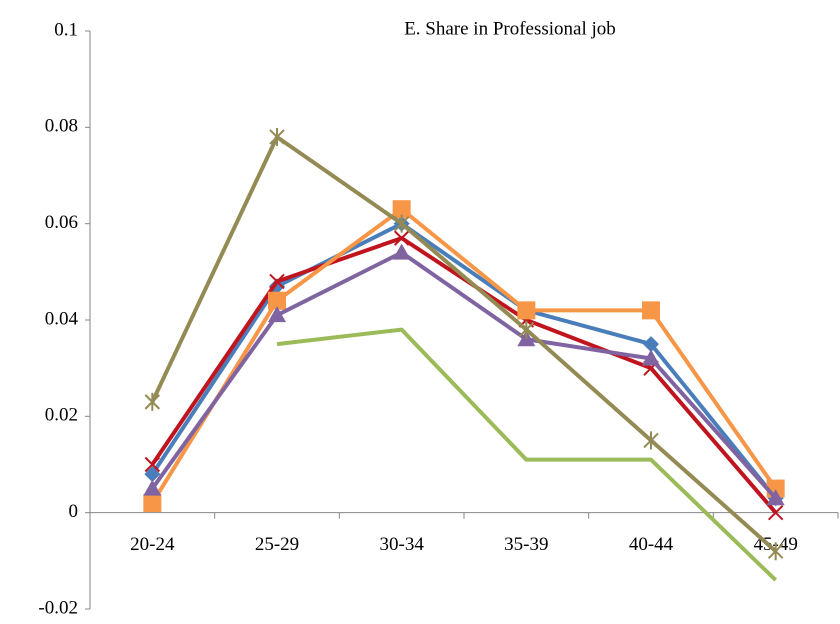 The image size is (840, 624). I want to click on x-tick-label: 35-39, so click(526, 544).